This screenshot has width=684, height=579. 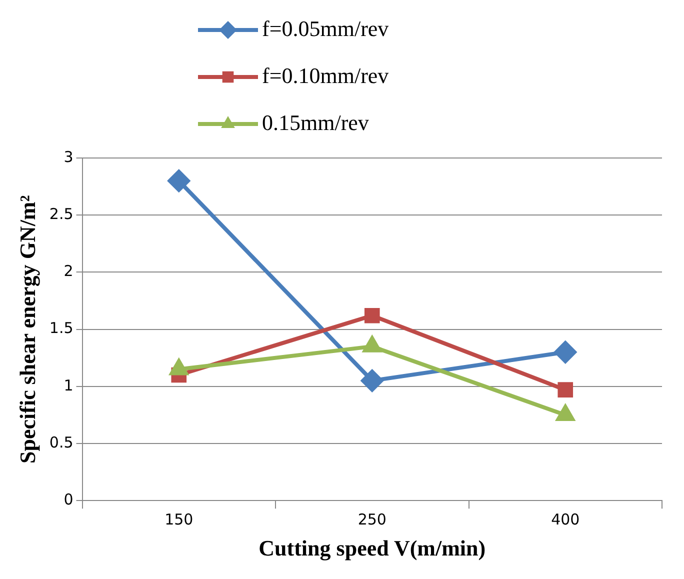 What do you see at coordinates (325, 28) in the screenshot?
I see `legend-label: f=0.05mm/rev` at bounding box center [325, 28].